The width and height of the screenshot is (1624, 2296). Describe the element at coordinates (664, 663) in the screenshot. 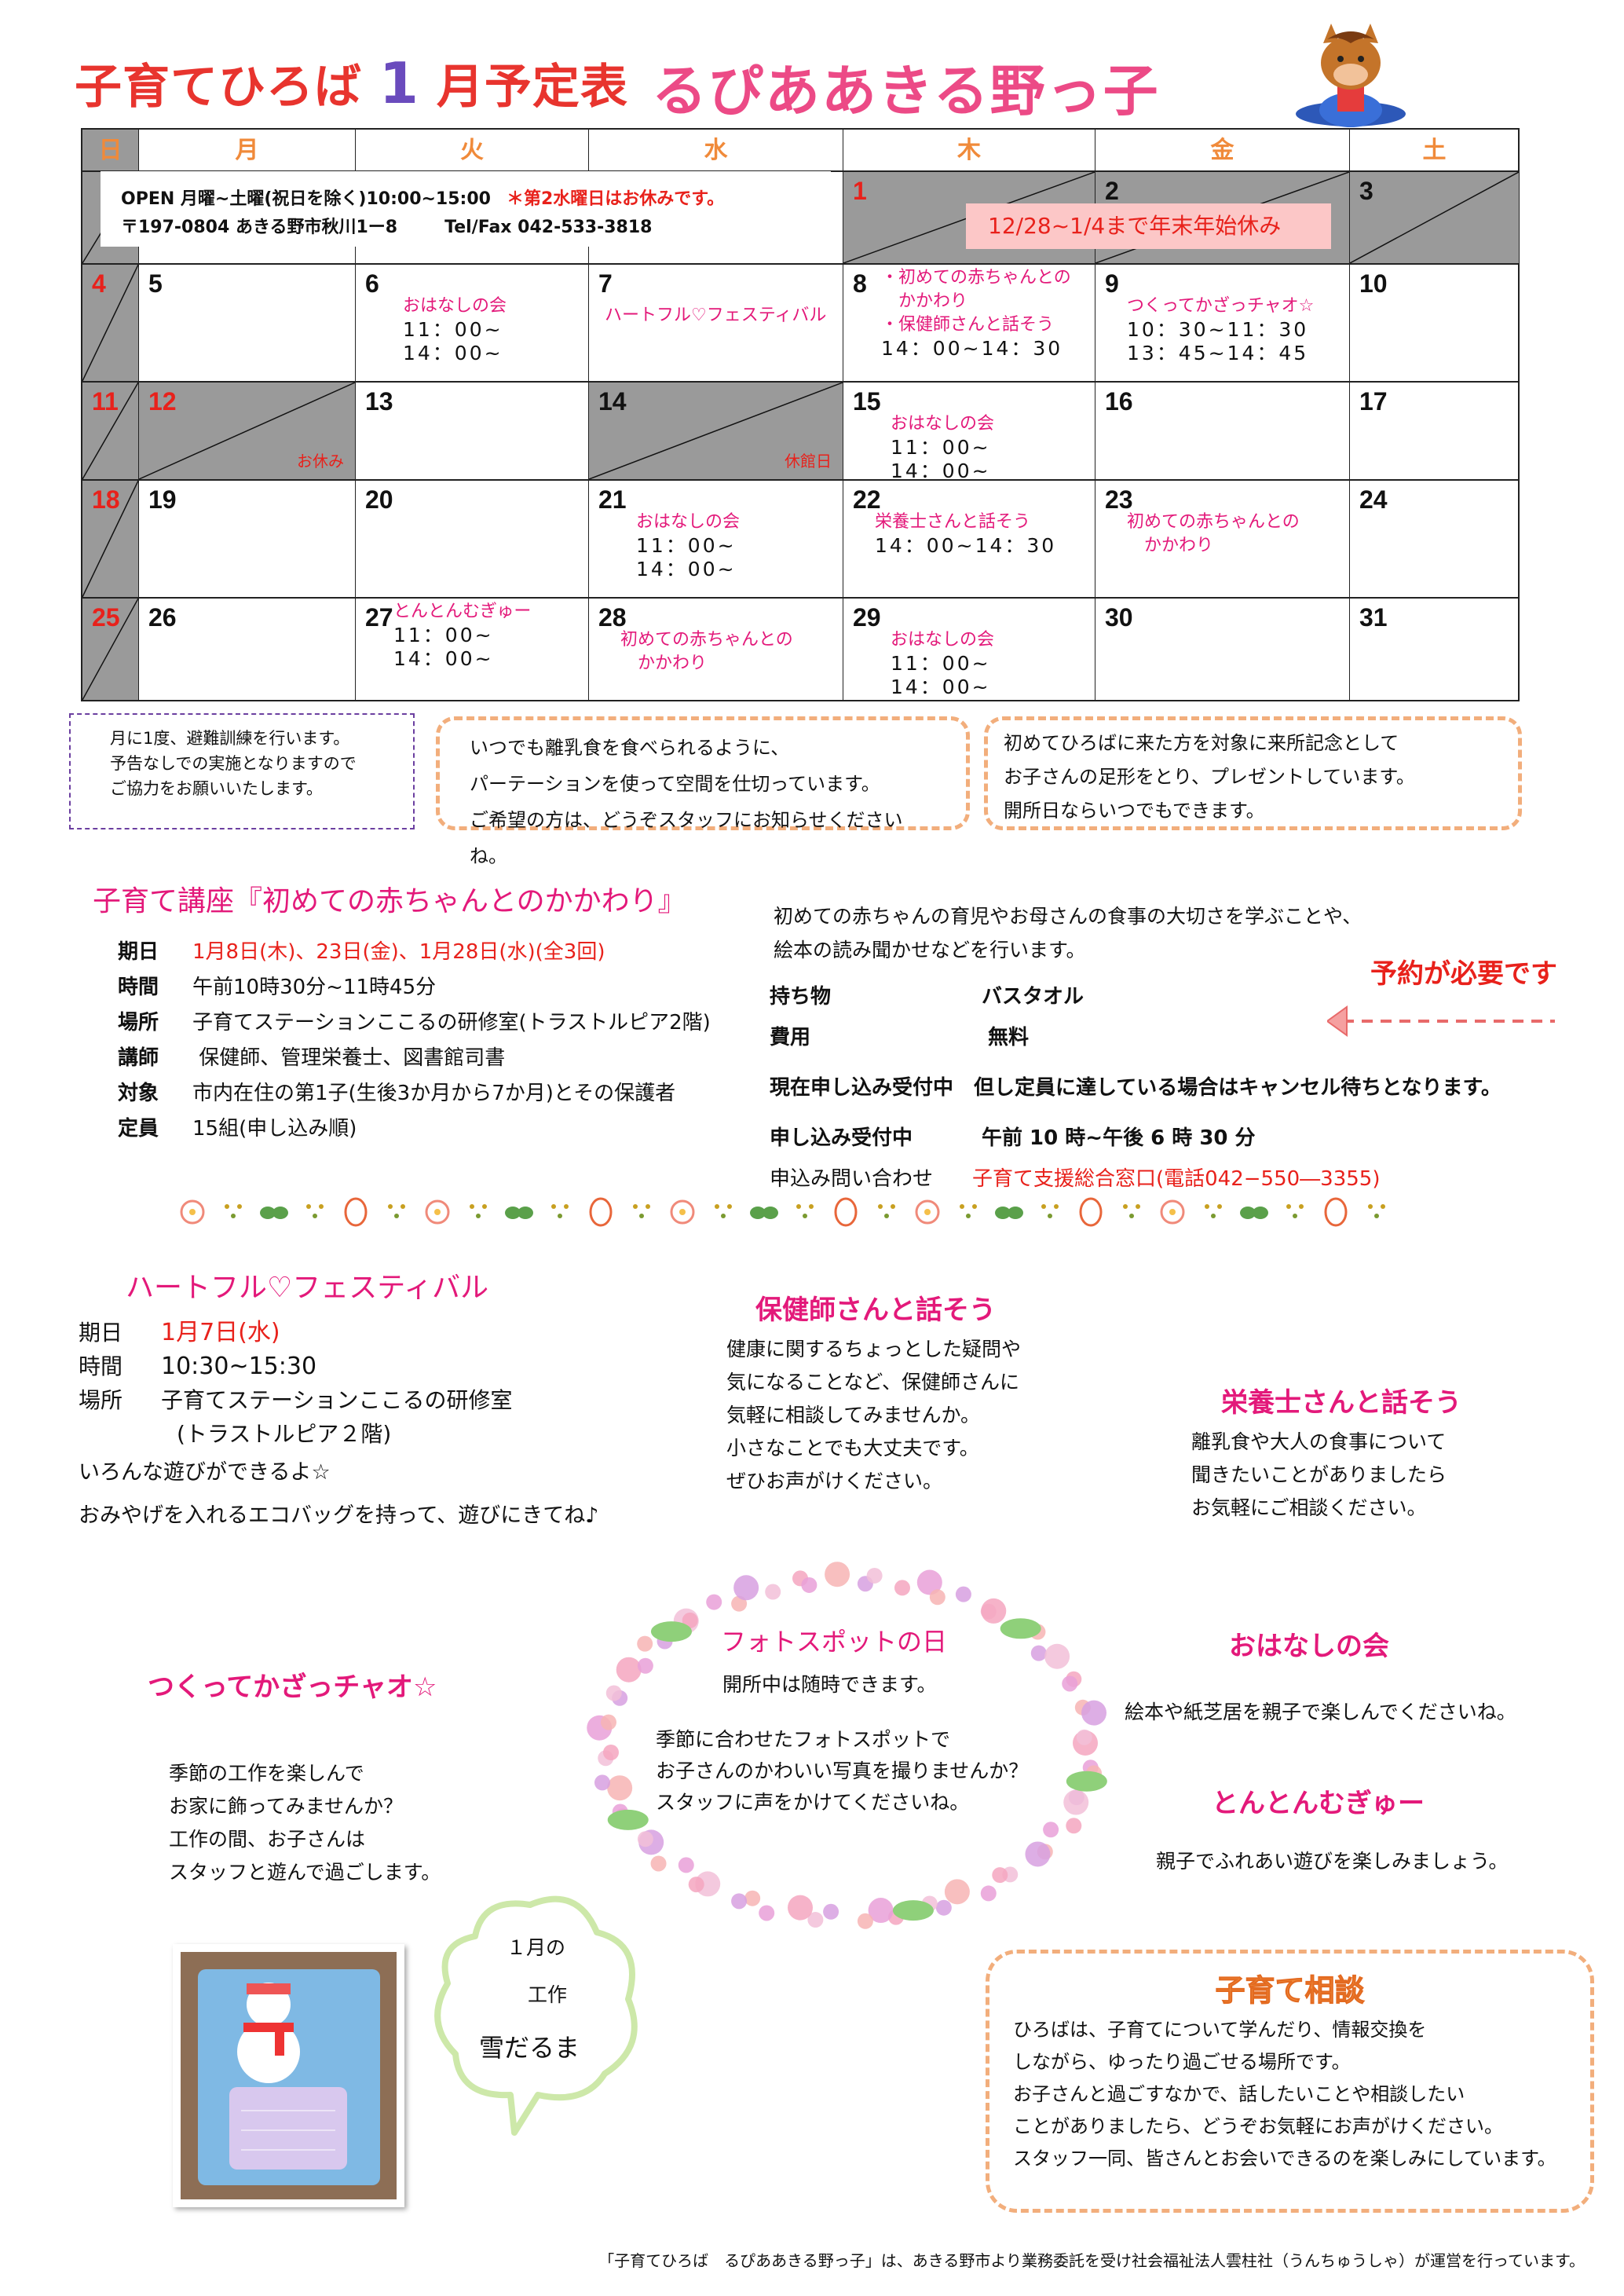

I see `event-line: かかわり` at that location.